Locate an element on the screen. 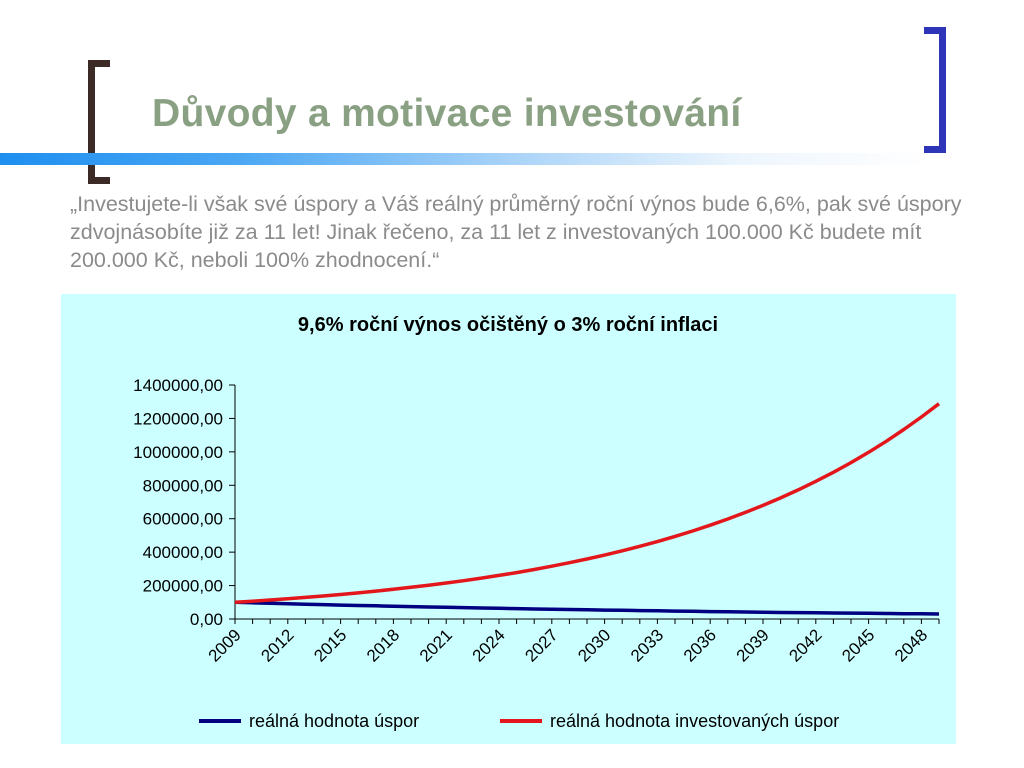 Image resolution: width=1024 pixels, height=768 pixels. y-tick-label: 200000,00 is located at coordinates (183, 586).